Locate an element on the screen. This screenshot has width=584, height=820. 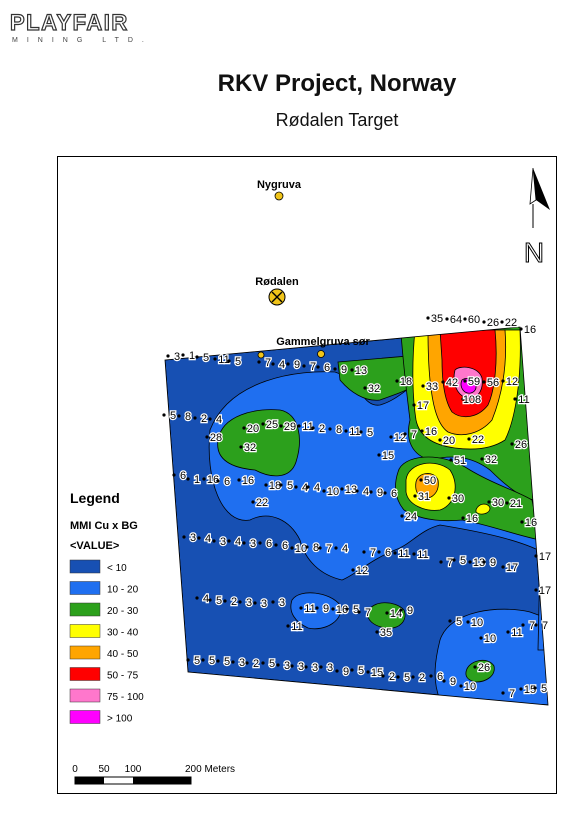
site-nygruva: Nygruva is located at coordinates (279, 190).